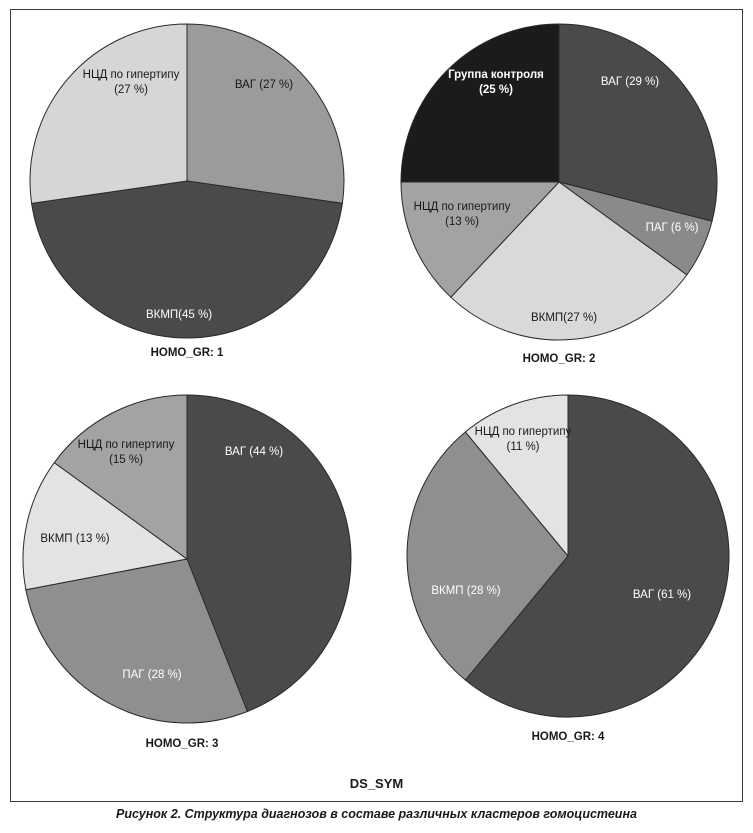  Describe the element at coordinates (151, 675) in the screenshot. I see `slice-label: ПАГ (28 %)` at that location.